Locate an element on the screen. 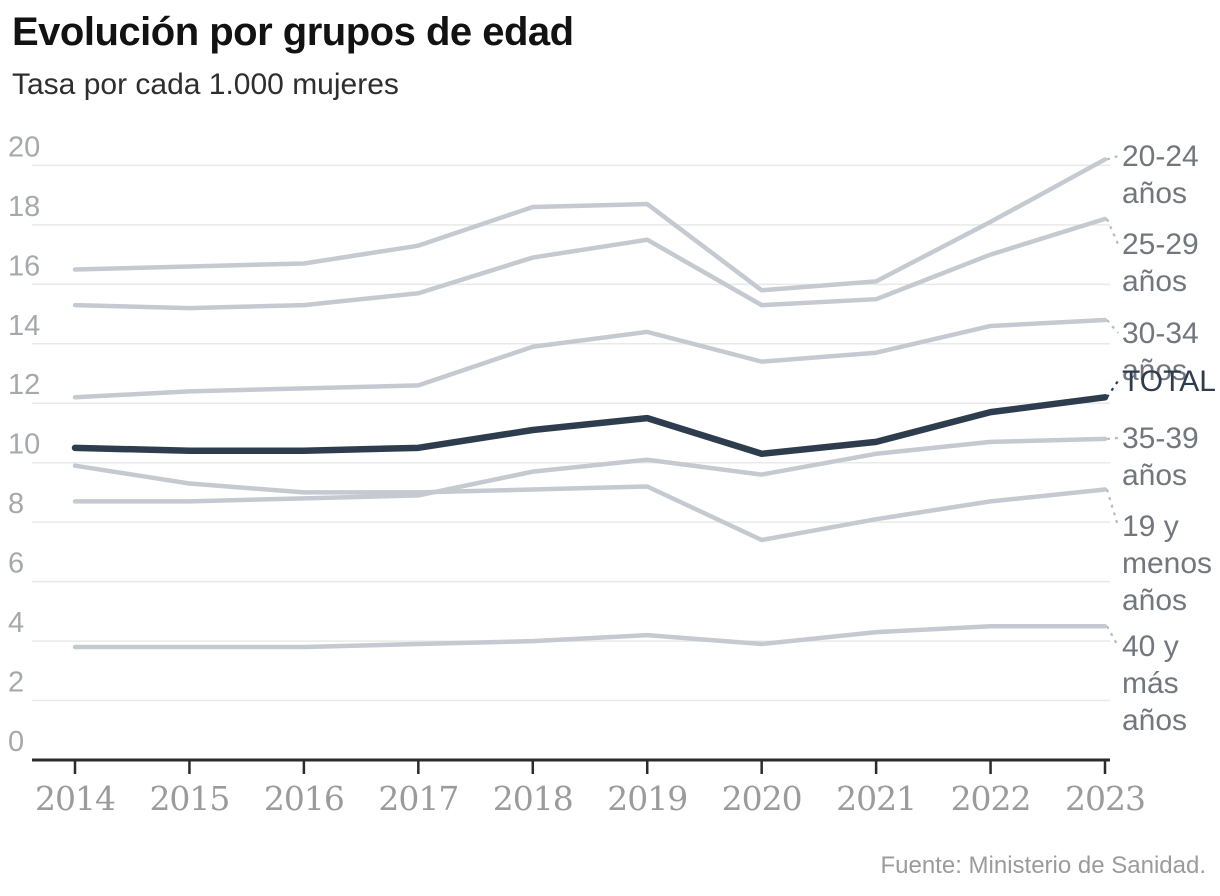  series-label-line: 35-39 is located at coordinates (1160, 438).